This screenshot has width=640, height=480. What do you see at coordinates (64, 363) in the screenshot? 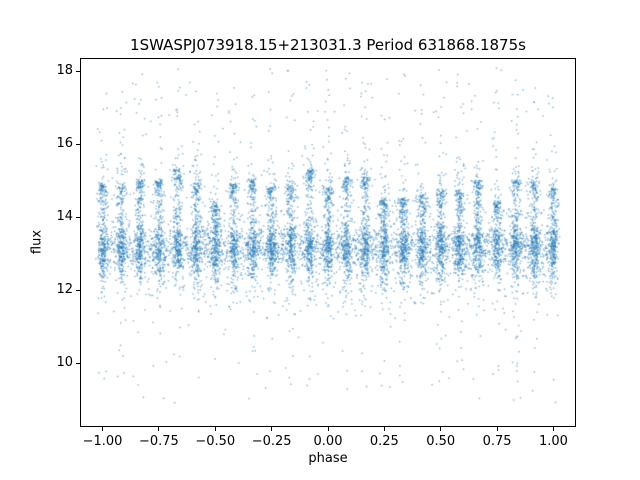
I see `y-tick-label: 10` at bounding box center [64, 363].